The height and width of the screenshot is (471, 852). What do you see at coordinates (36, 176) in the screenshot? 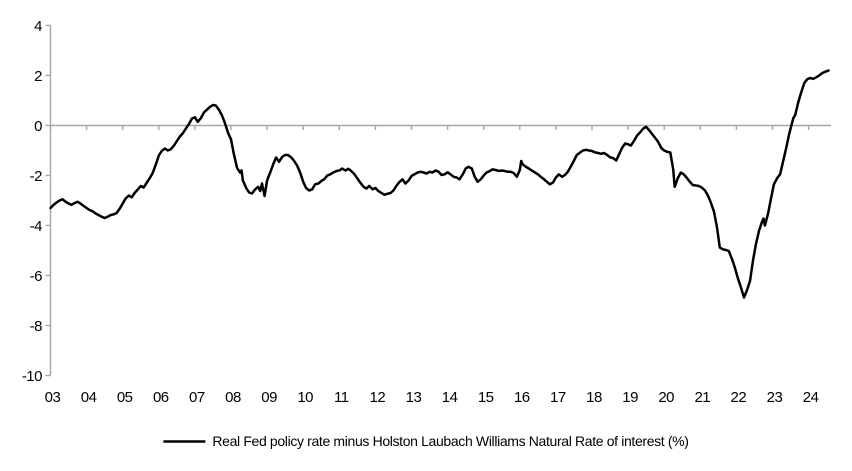
I see `y-tick-label: -2` at bounding box center [36, 176].